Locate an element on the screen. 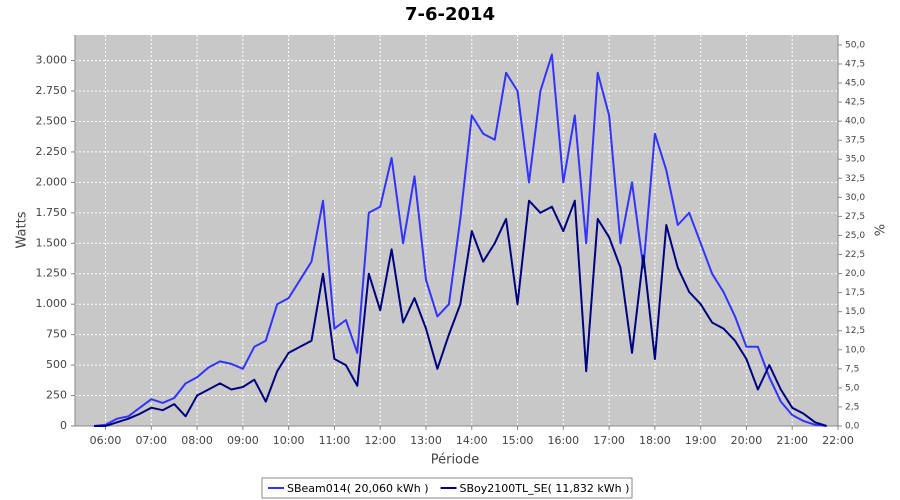  x-tick-label: 10:00 is located at coordinates (289, 440).